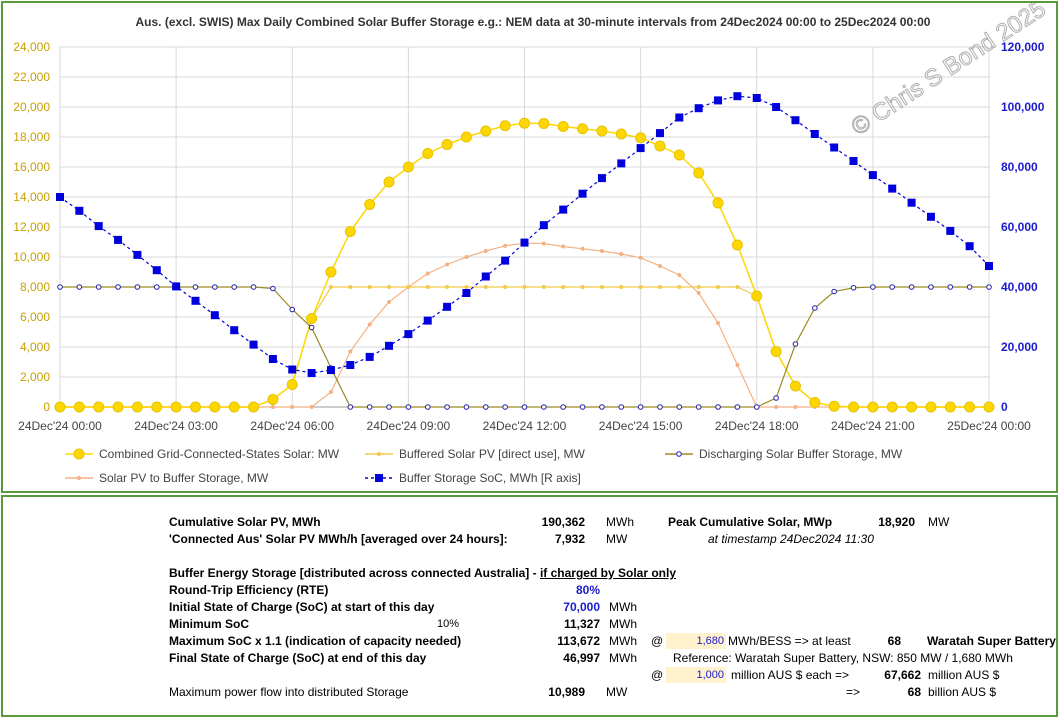  I want to click on y-left-tick-label: 8,000, so click(35, 287).